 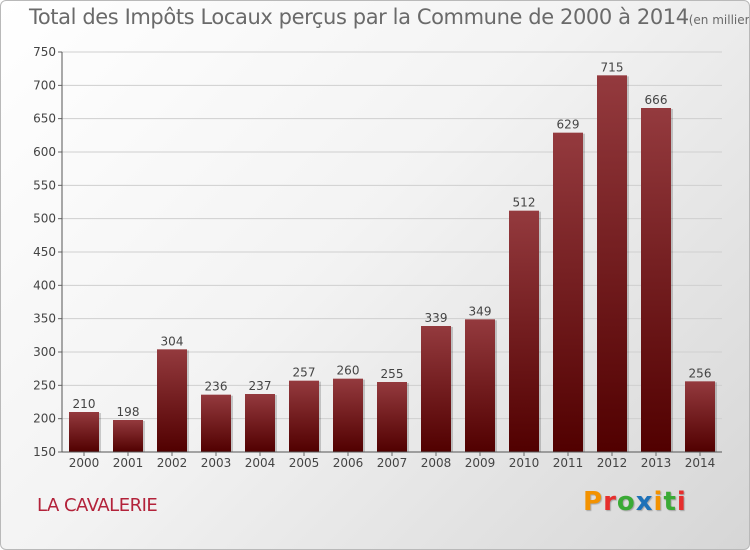 What do you see at coordinates (44, 252) in the screenshot?
I see `y-tick-label: 450` at bounding box center [44, 252].